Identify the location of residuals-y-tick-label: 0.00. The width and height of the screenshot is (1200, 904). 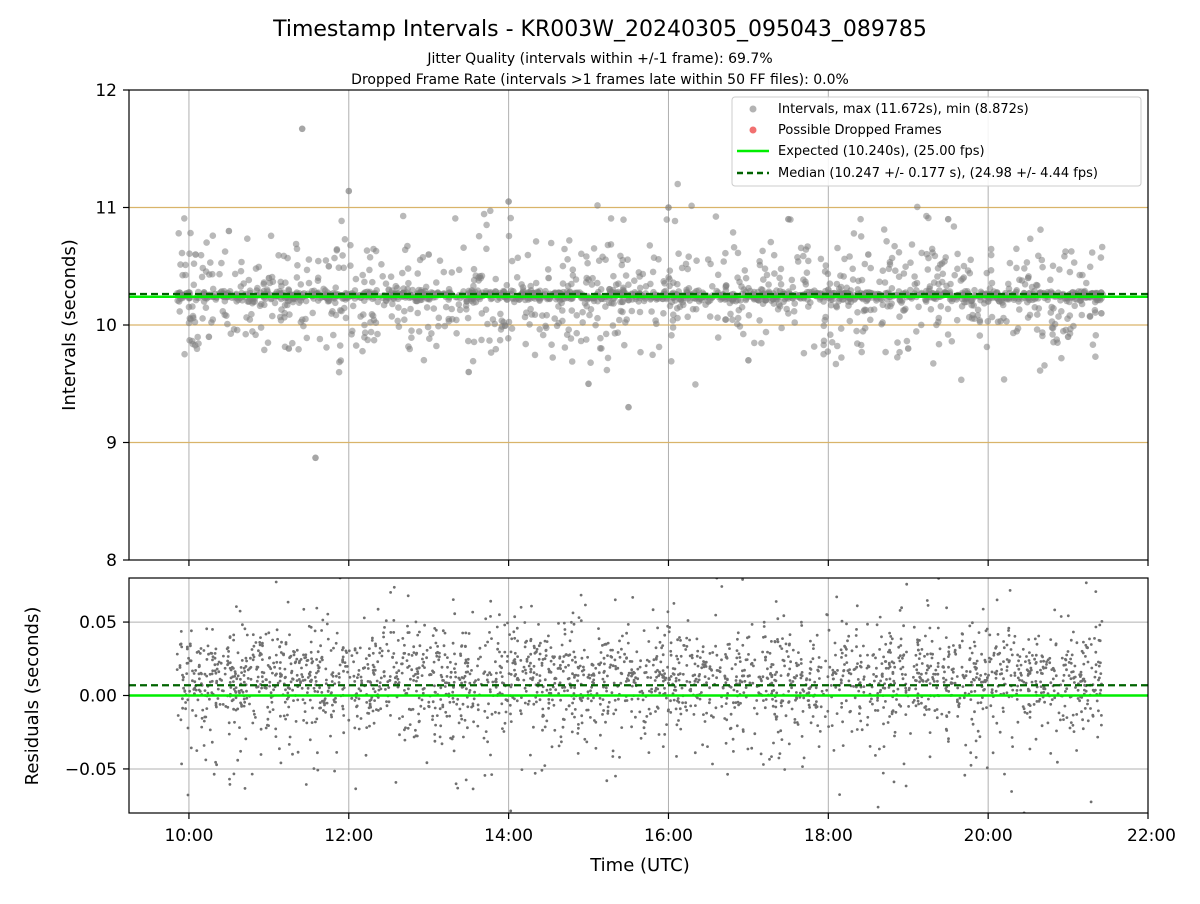
(98, 697).